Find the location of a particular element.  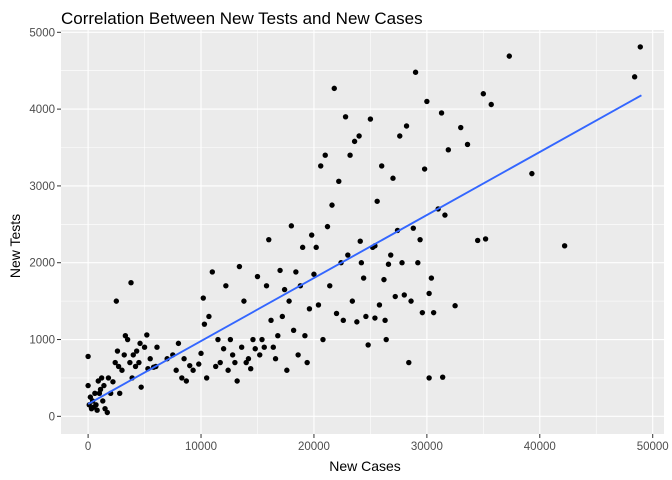

x-tick-label: 30000 is located at coordinates (427, 447).